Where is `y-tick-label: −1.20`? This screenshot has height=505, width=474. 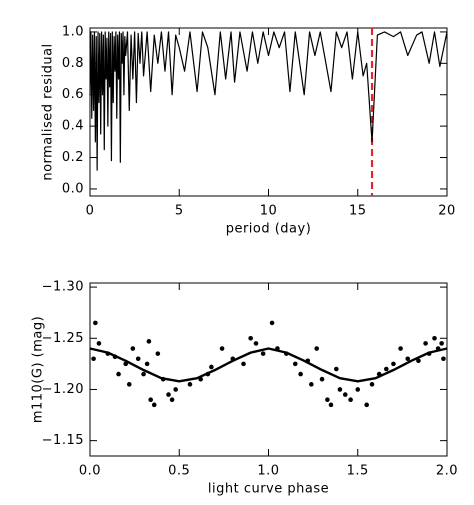 y-tick-label: −1.20 is located at coordinates (63, 389).